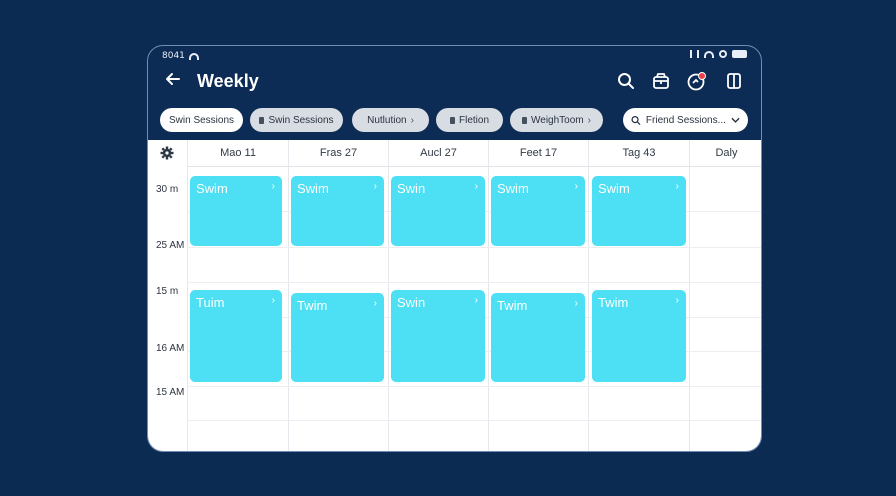  I want to click on day-header: Tag 43, so click(639, 153).